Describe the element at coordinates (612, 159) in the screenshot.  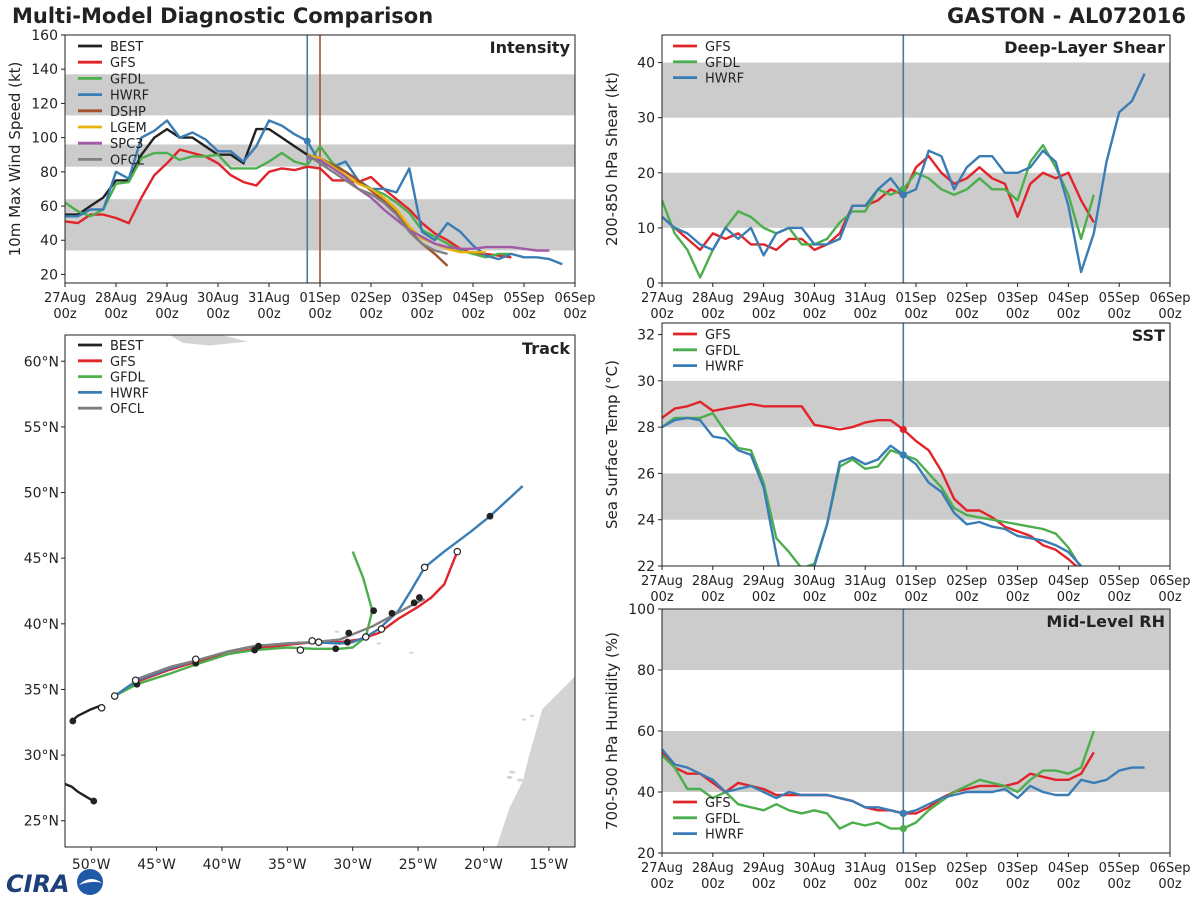
I see `shear-ylabel: 200-850 hPa Shear (kt)` at that location.